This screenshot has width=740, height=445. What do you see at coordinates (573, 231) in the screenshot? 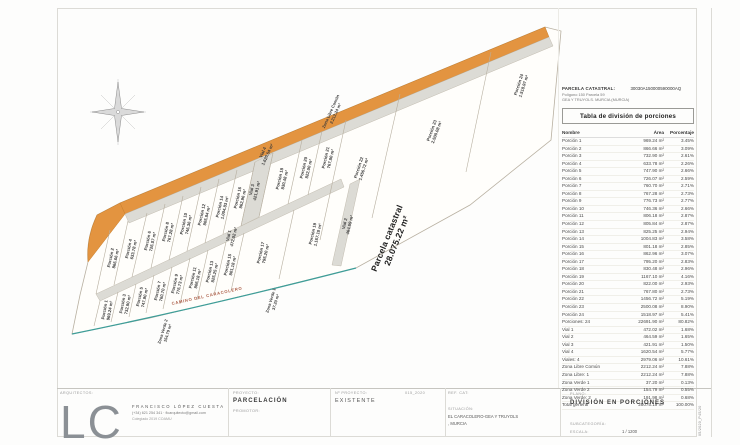
I see `row-name: Porción 13` at bounding box center [573, 231].